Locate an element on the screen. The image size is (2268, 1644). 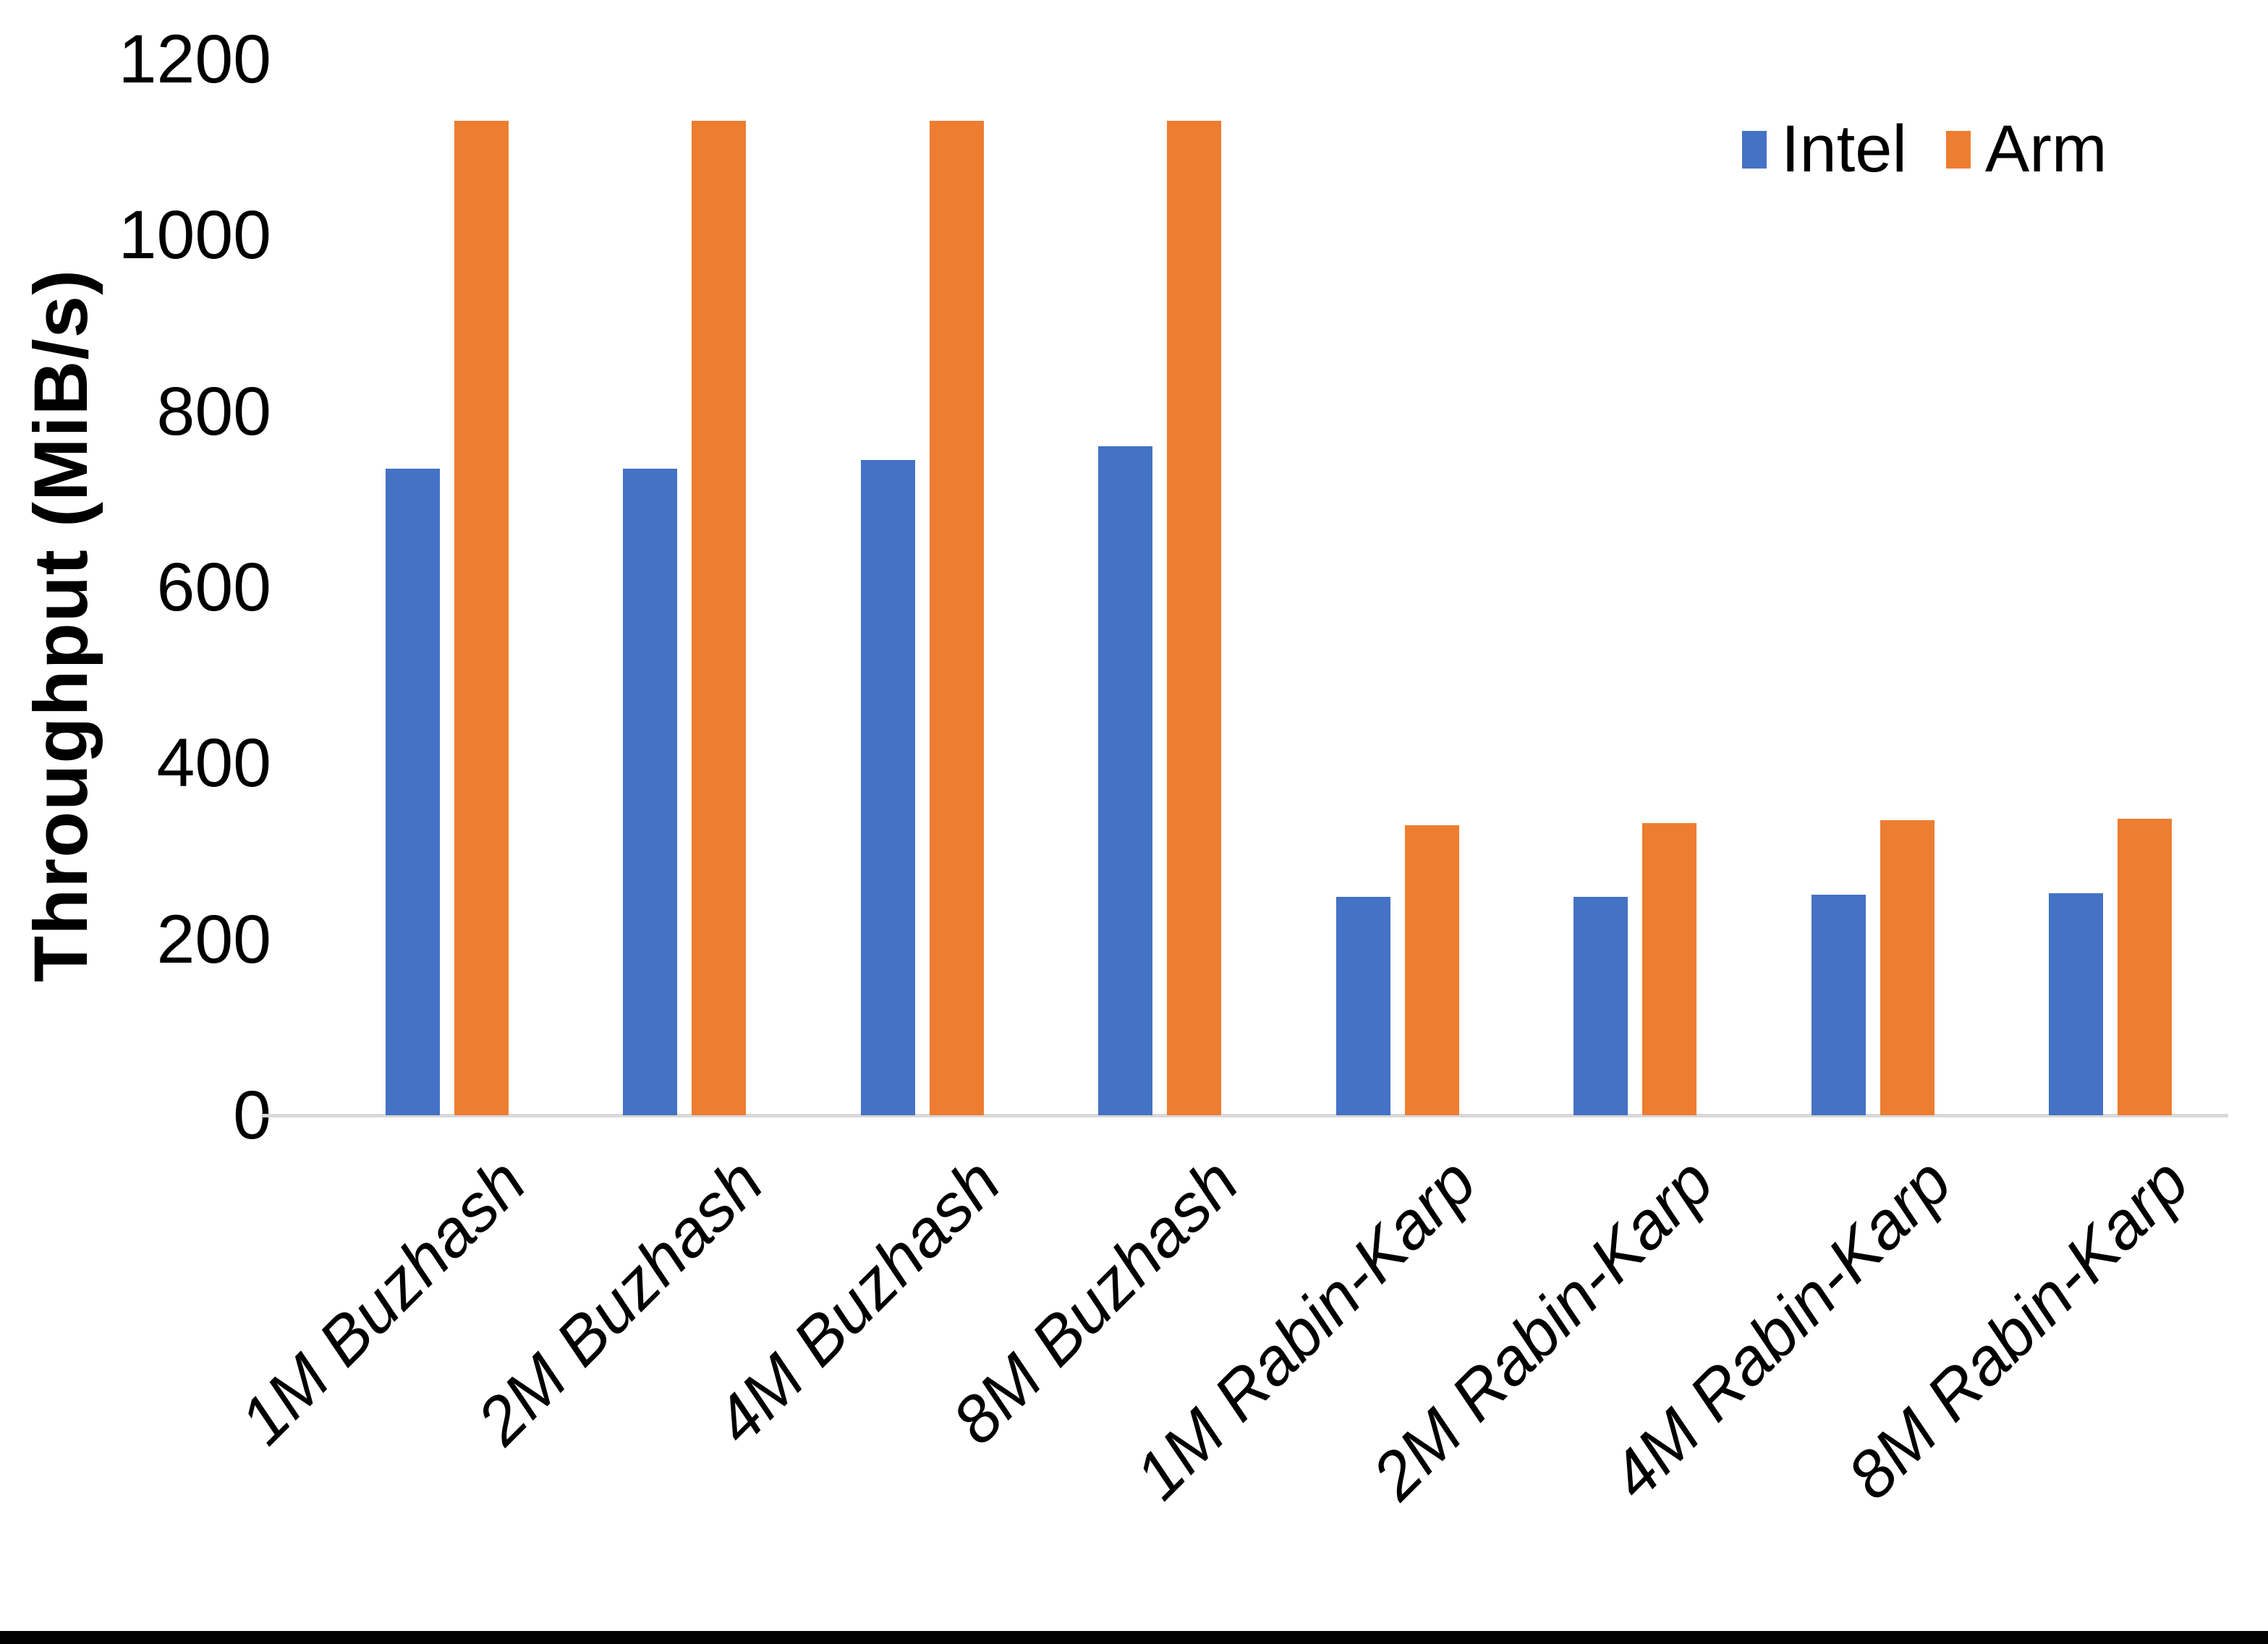
legend: Intel Arm is located at coordinates (1924, 149).